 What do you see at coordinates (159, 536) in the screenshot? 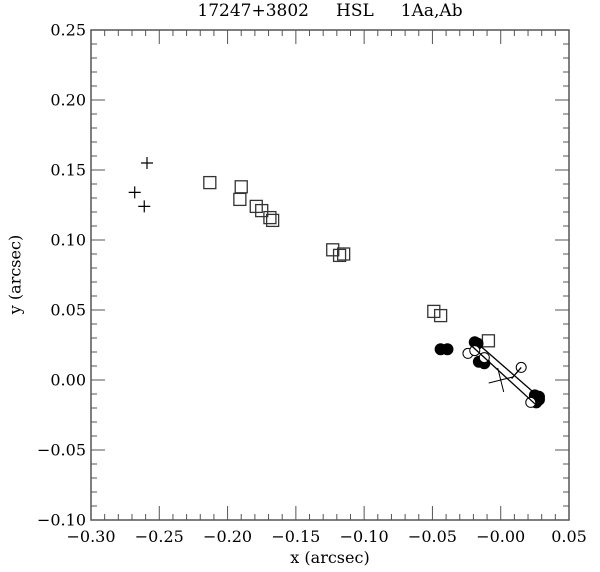
I see `x-tick-label: −0.25` at bounding box center [159, 536].